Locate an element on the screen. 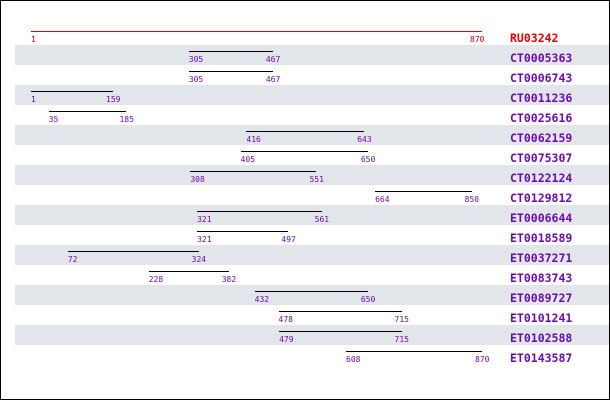  alignment-id-link: ET0143587 is located at coordinates (541, 358).